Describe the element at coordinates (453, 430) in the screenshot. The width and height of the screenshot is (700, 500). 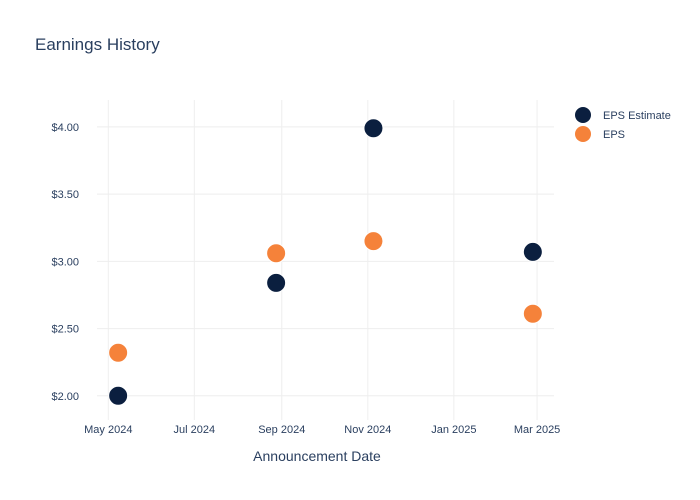
I see `x-tick-label: Jan 2025` at that location.